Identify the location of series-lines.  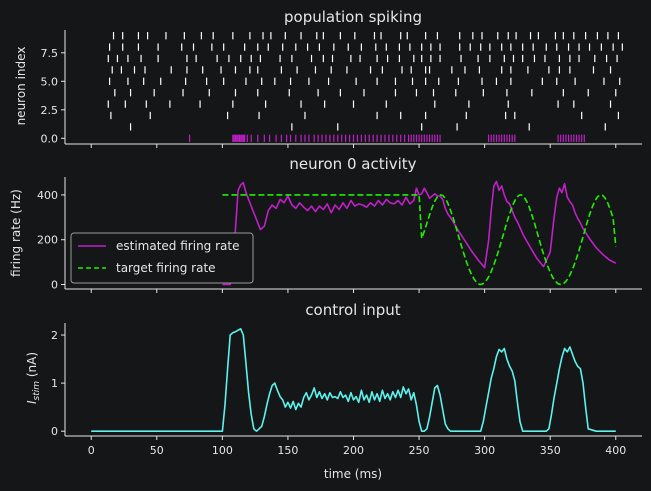
(419, 233).